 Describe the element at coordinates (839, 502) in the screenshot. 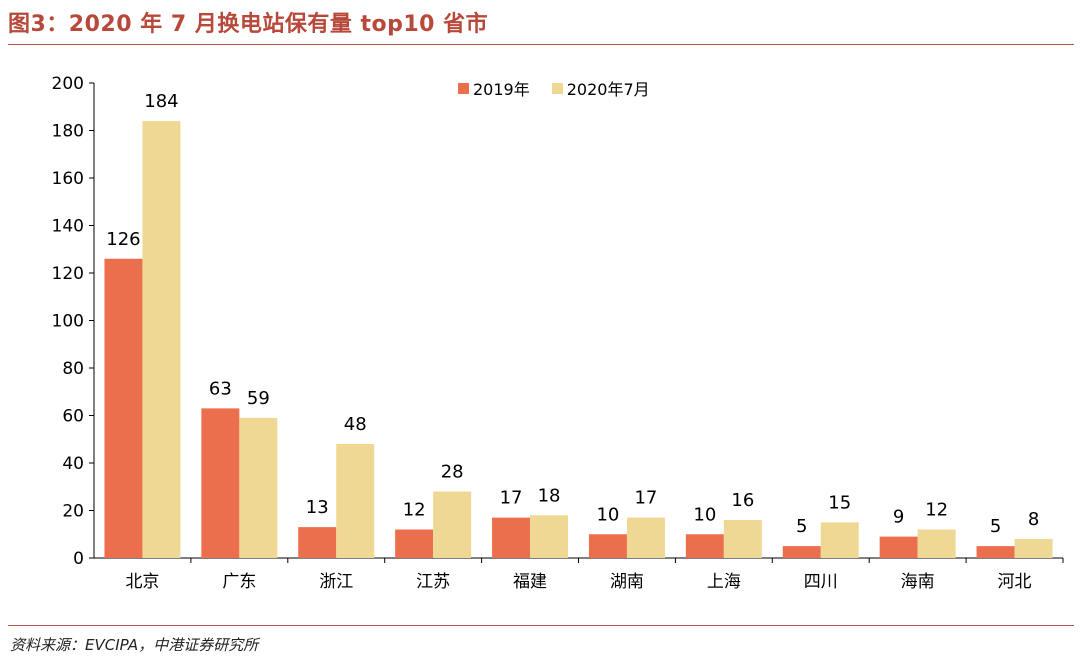

I see `data-label: 15` at that location.